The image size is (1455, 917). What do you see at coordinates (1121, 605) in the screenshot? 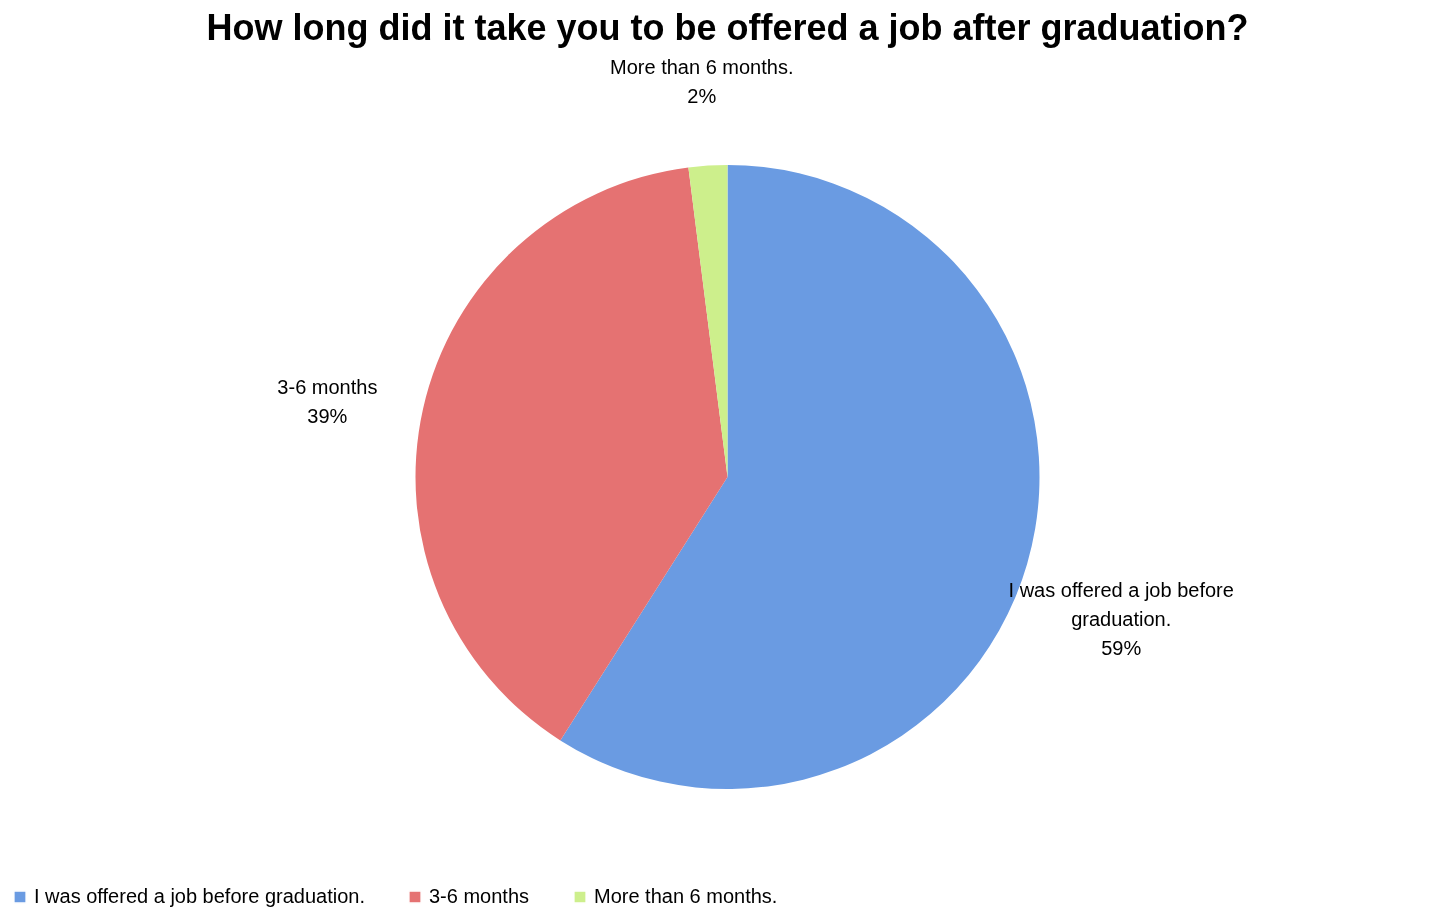
I see `slice-label: I was offered a job before graduation.` at bounding box center [1121, 605].